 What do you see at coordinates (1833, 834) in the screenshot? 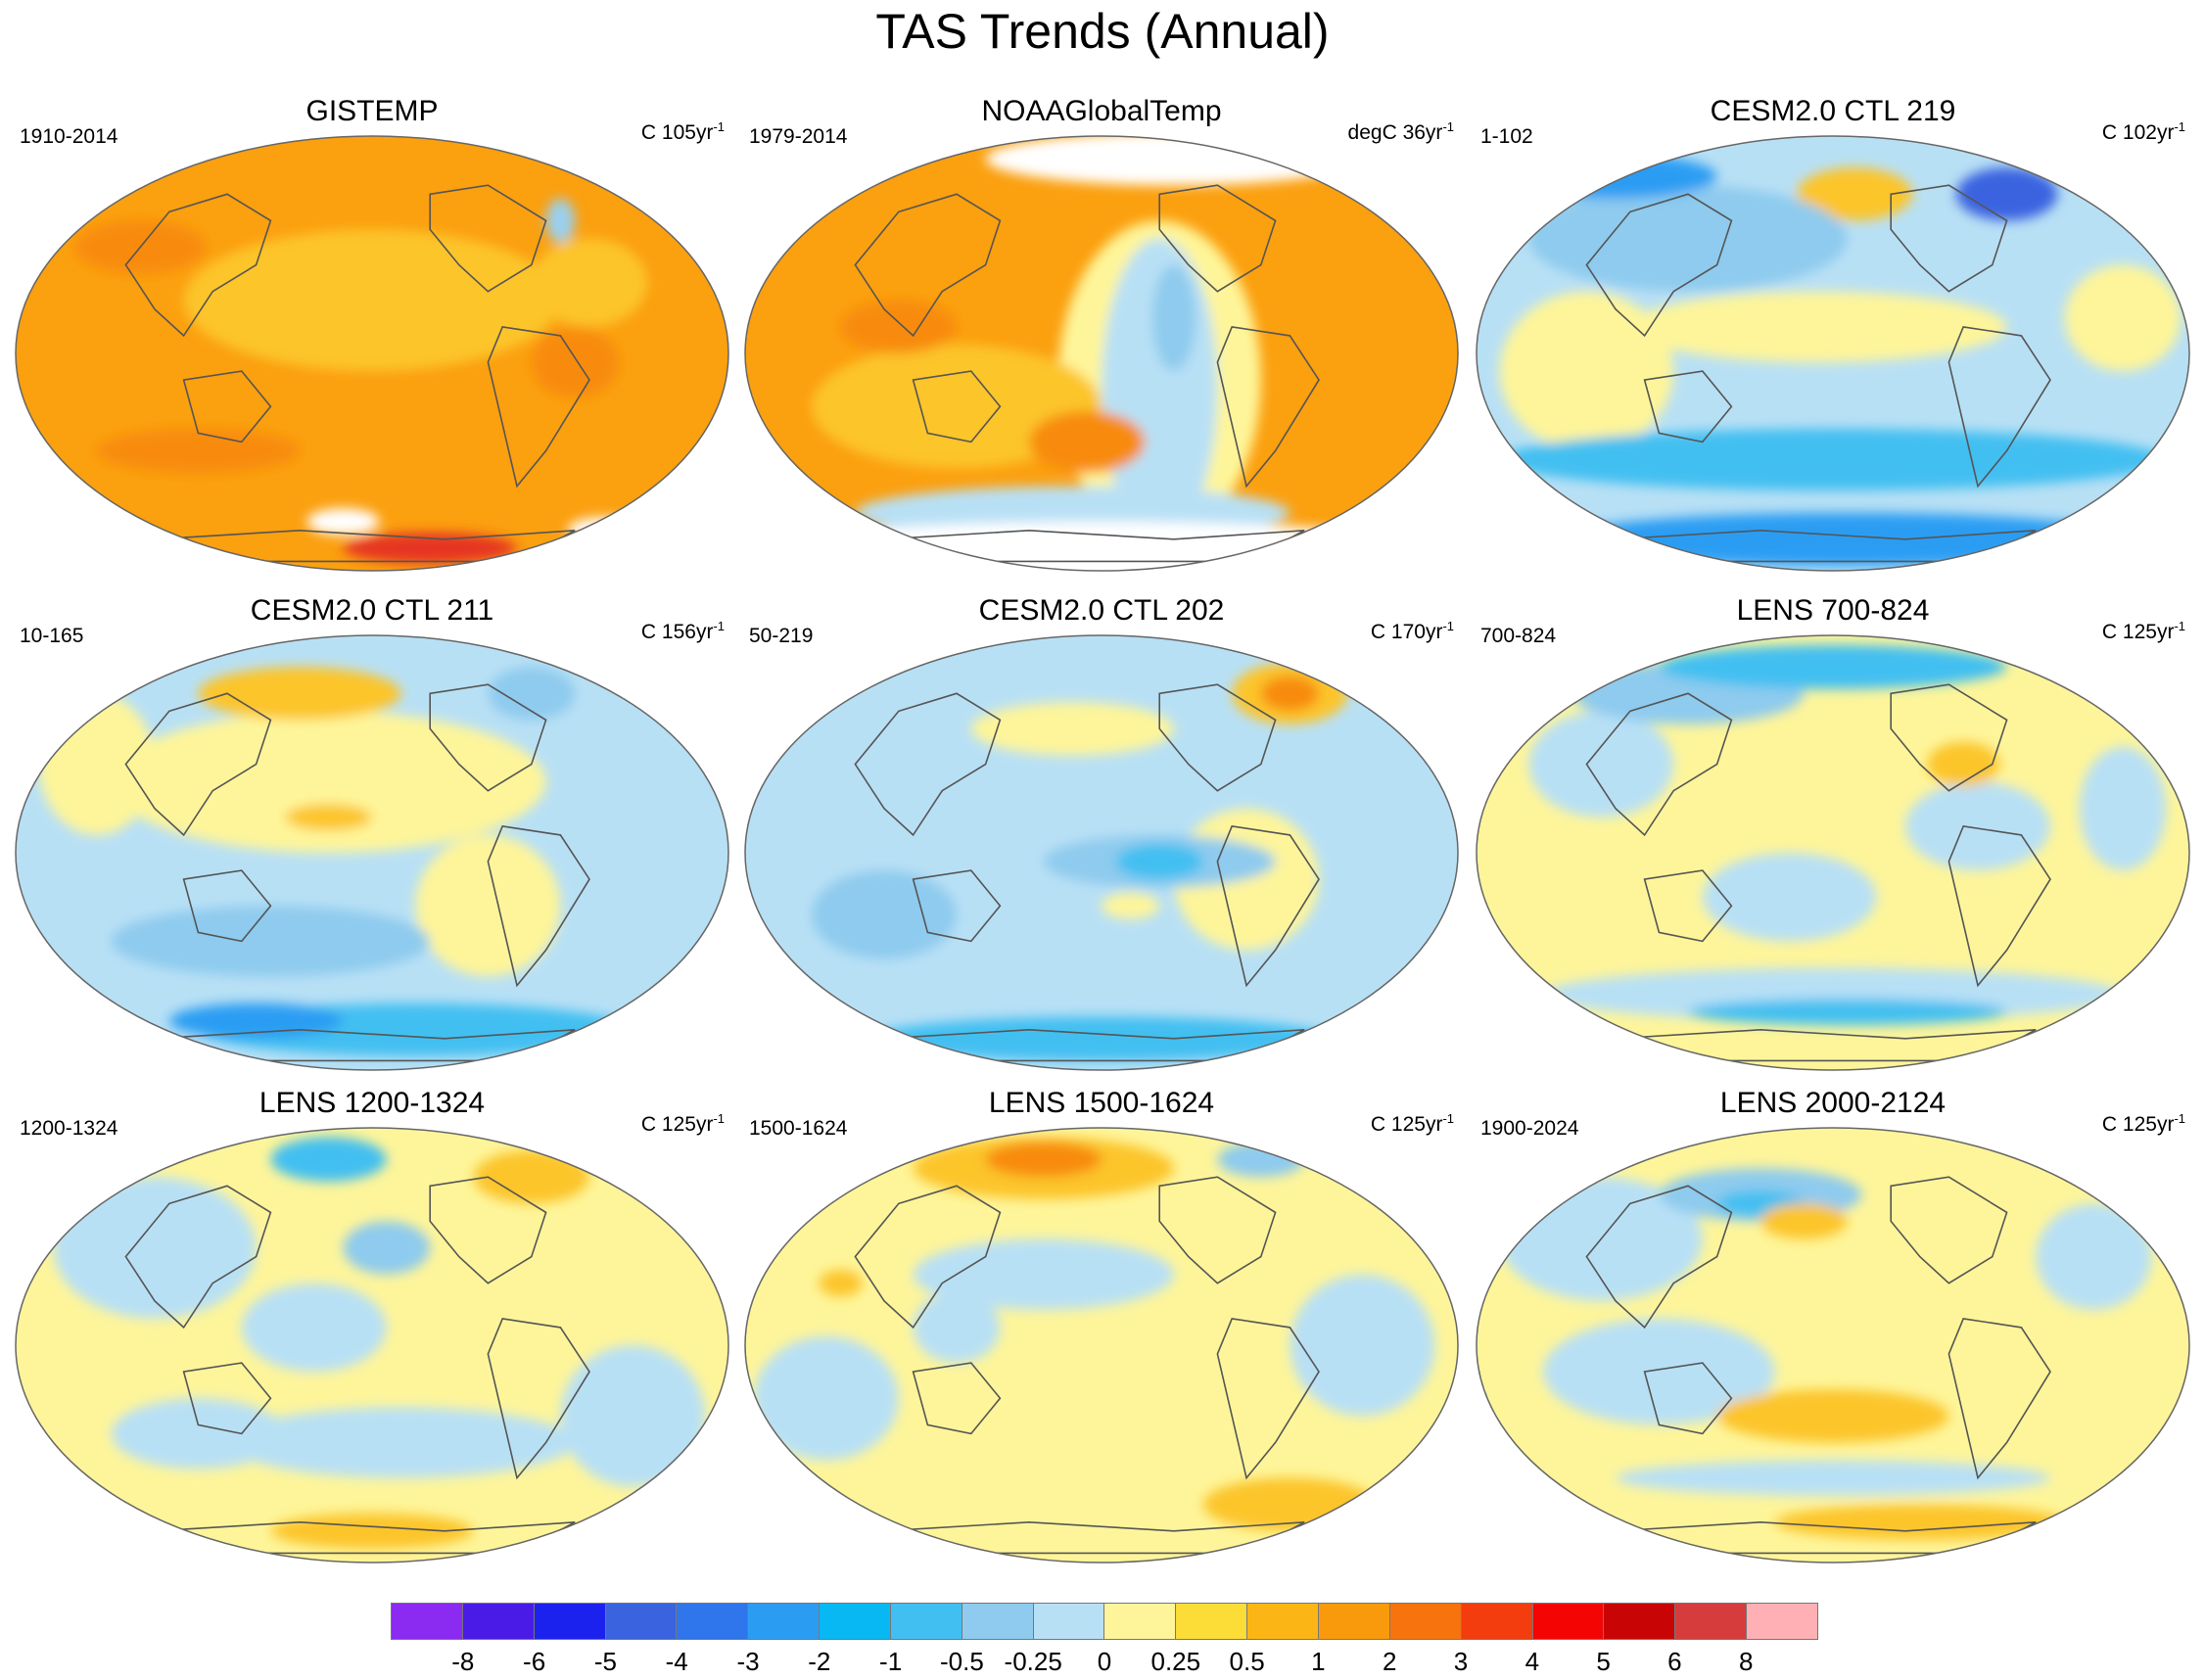
I see `map-panel: LENS 700-824 700-824 C 125yr-1` at bounding box center [1833, 834].